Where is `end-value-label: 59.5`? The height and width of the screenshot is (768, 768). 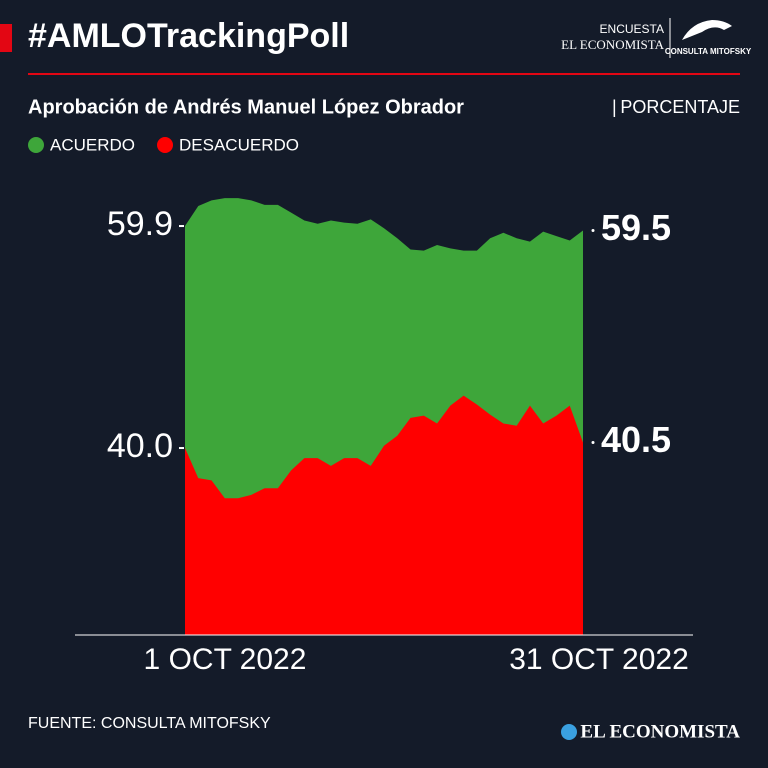 end-value-label: 59.5 is located at coordinates (636, 227).